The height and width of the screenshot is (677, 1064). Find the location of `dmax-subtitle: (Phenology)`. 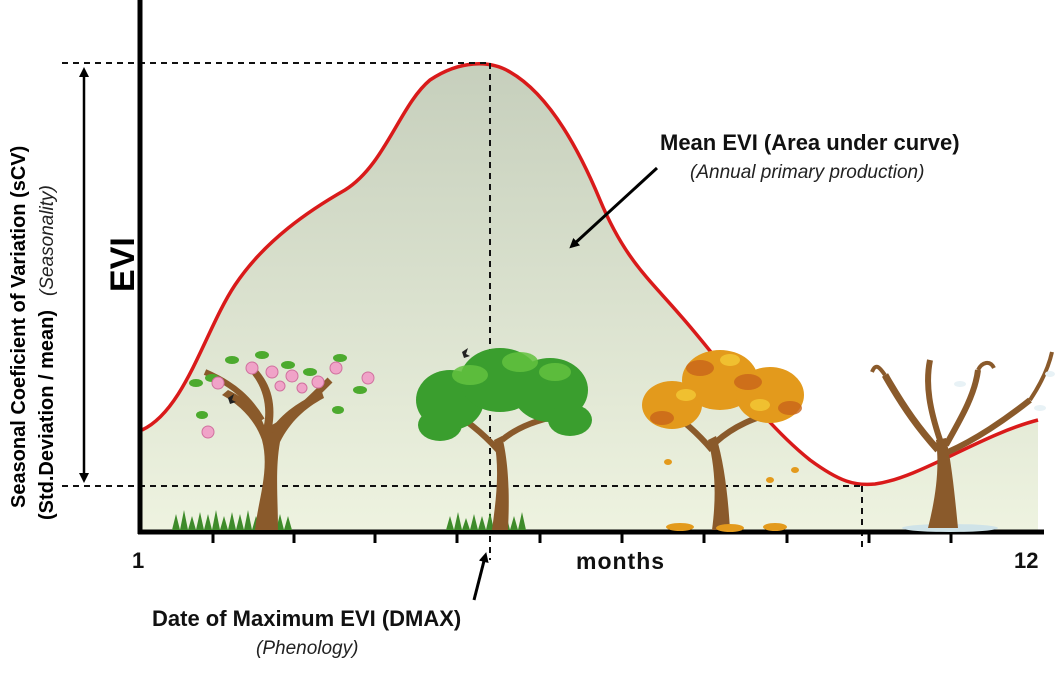

dmax-subtitle: (Phenology) is located at coordinates (307, 648).